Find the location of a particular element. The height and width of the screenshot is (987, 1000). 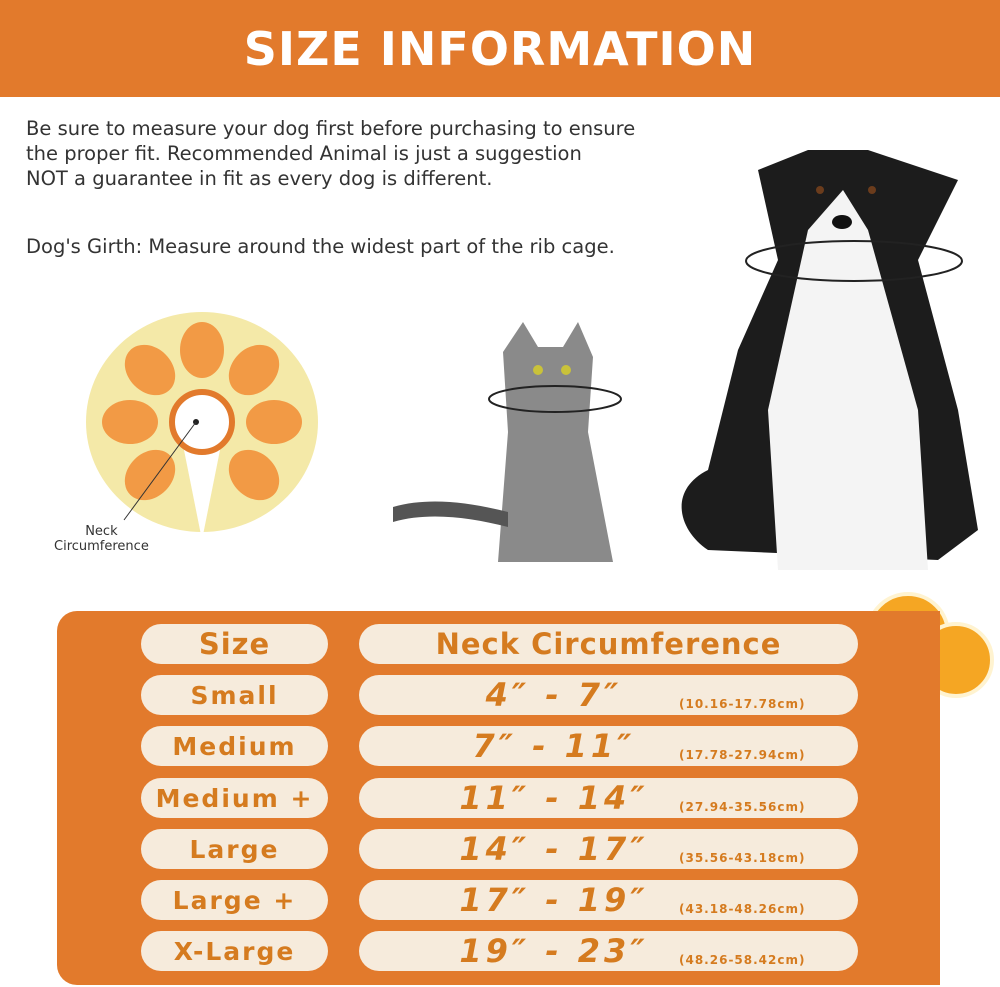

neck-header: Neck Circumference is located at coordinates (608, 644).